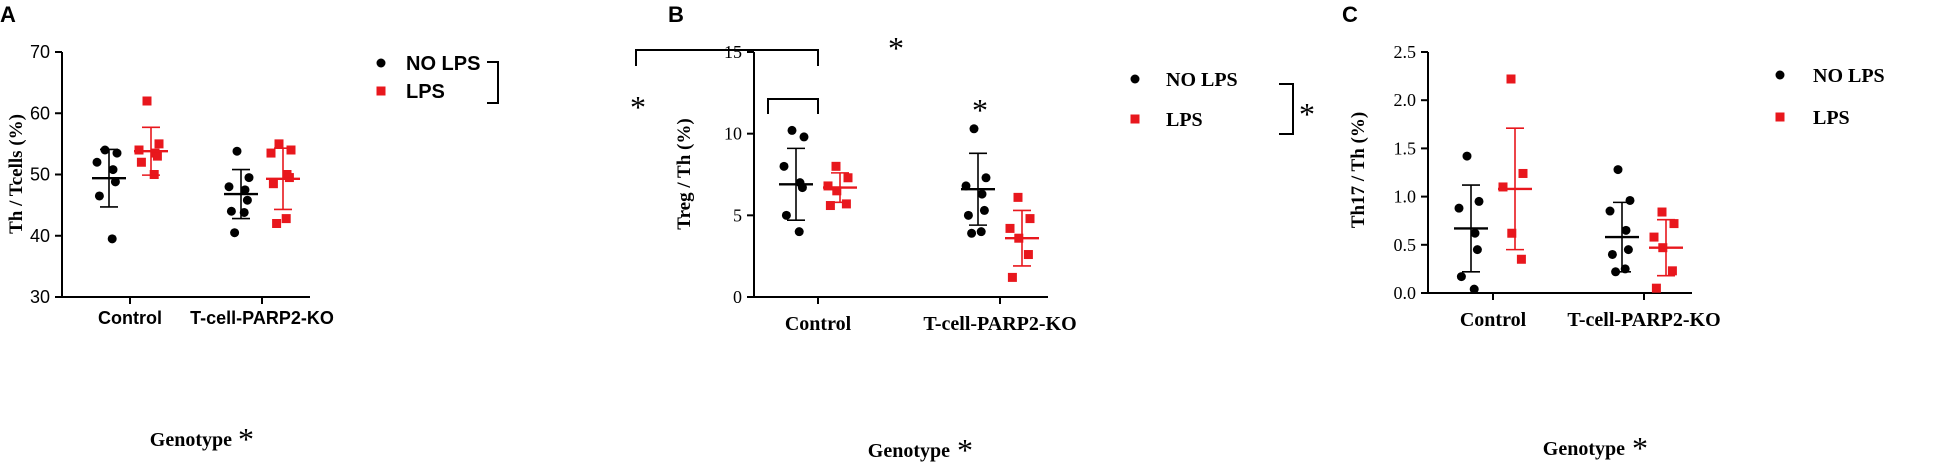 This screenshot has height=469, width=1936. What do you see at coordinates (1405, 100) in the screenshot?
I see `y-tick-label: 2.0` at bounding box center [1405, 100].